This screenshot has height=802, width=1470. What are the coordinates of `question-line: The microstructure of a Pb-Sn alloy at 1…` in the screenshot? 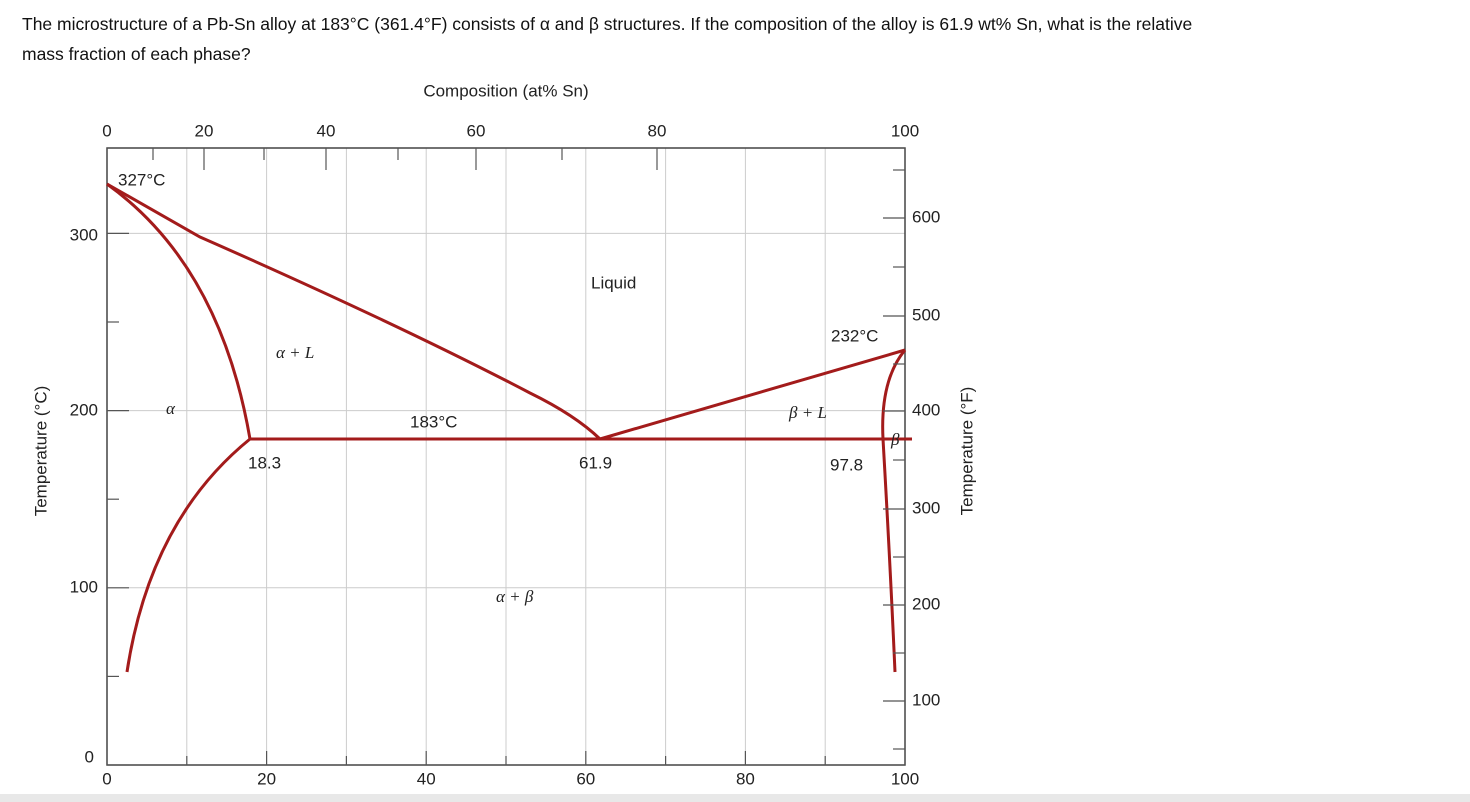 It's located at (607, 24).